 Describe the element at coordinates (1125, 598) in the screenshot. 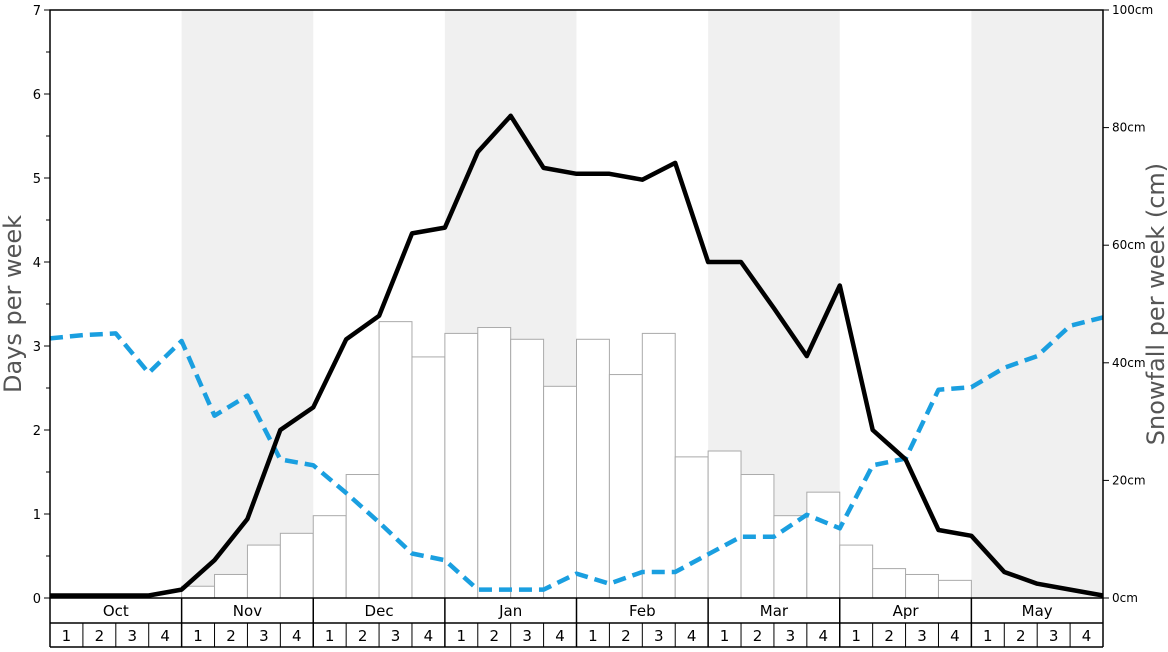

I see `y-right-tick-label: 0cm` at that location.